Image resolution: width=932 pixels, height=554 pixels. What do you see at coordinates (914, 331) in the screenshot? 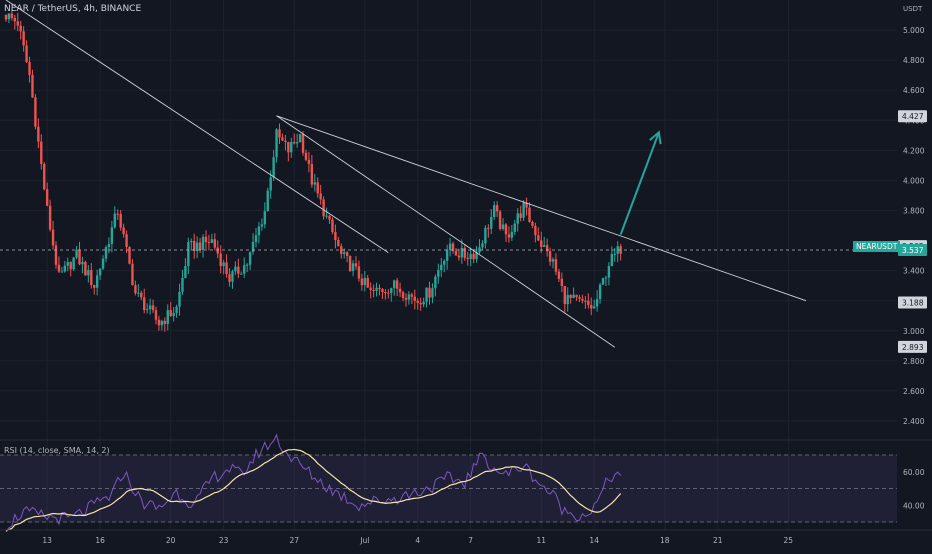
I see `price-tick-label: 3.000` at bounding box center [914, 331].